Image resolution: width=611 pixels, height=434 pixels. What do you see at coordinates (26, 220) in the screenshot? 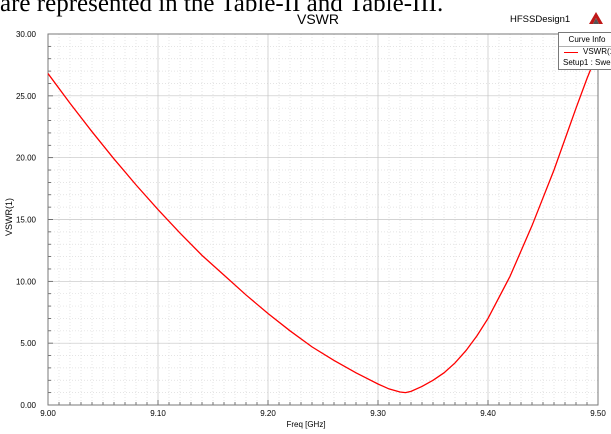
I see `y-tick-label: 15.00` at bounding box center [26, 220].